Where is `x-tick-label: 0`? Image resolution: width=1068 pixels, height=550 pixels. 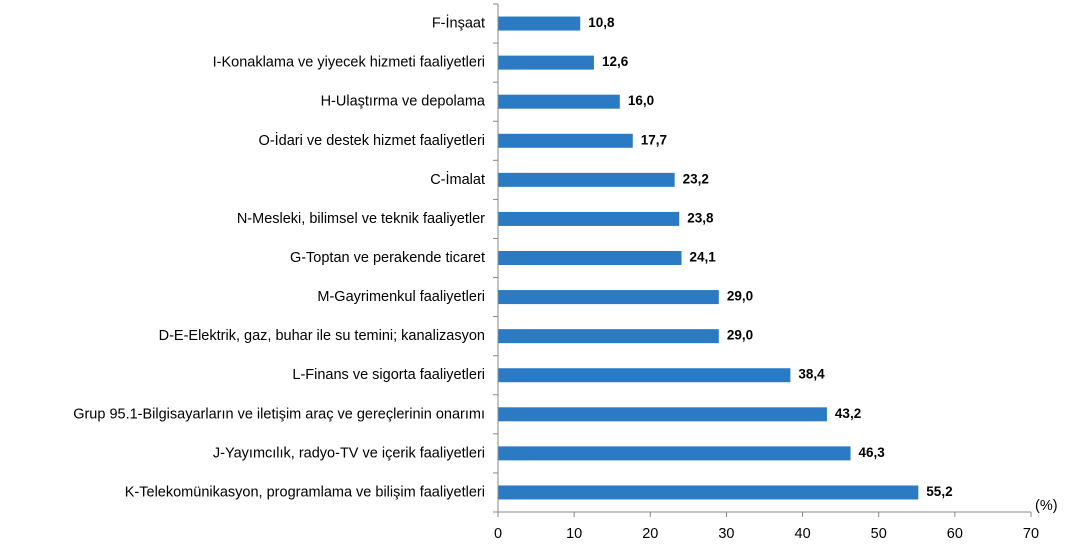
x-tick-label: 0 is located at coordinates (498, 534).